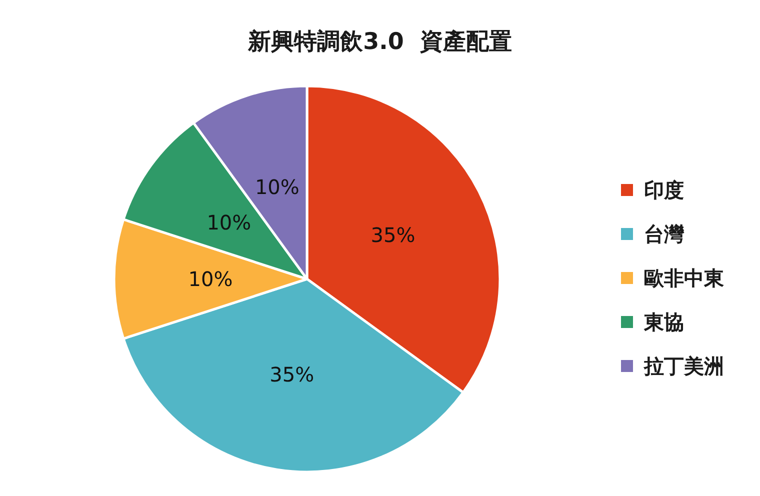  I want to click on title: 新興特調飲3.0 資產配置, so click(380, 42).